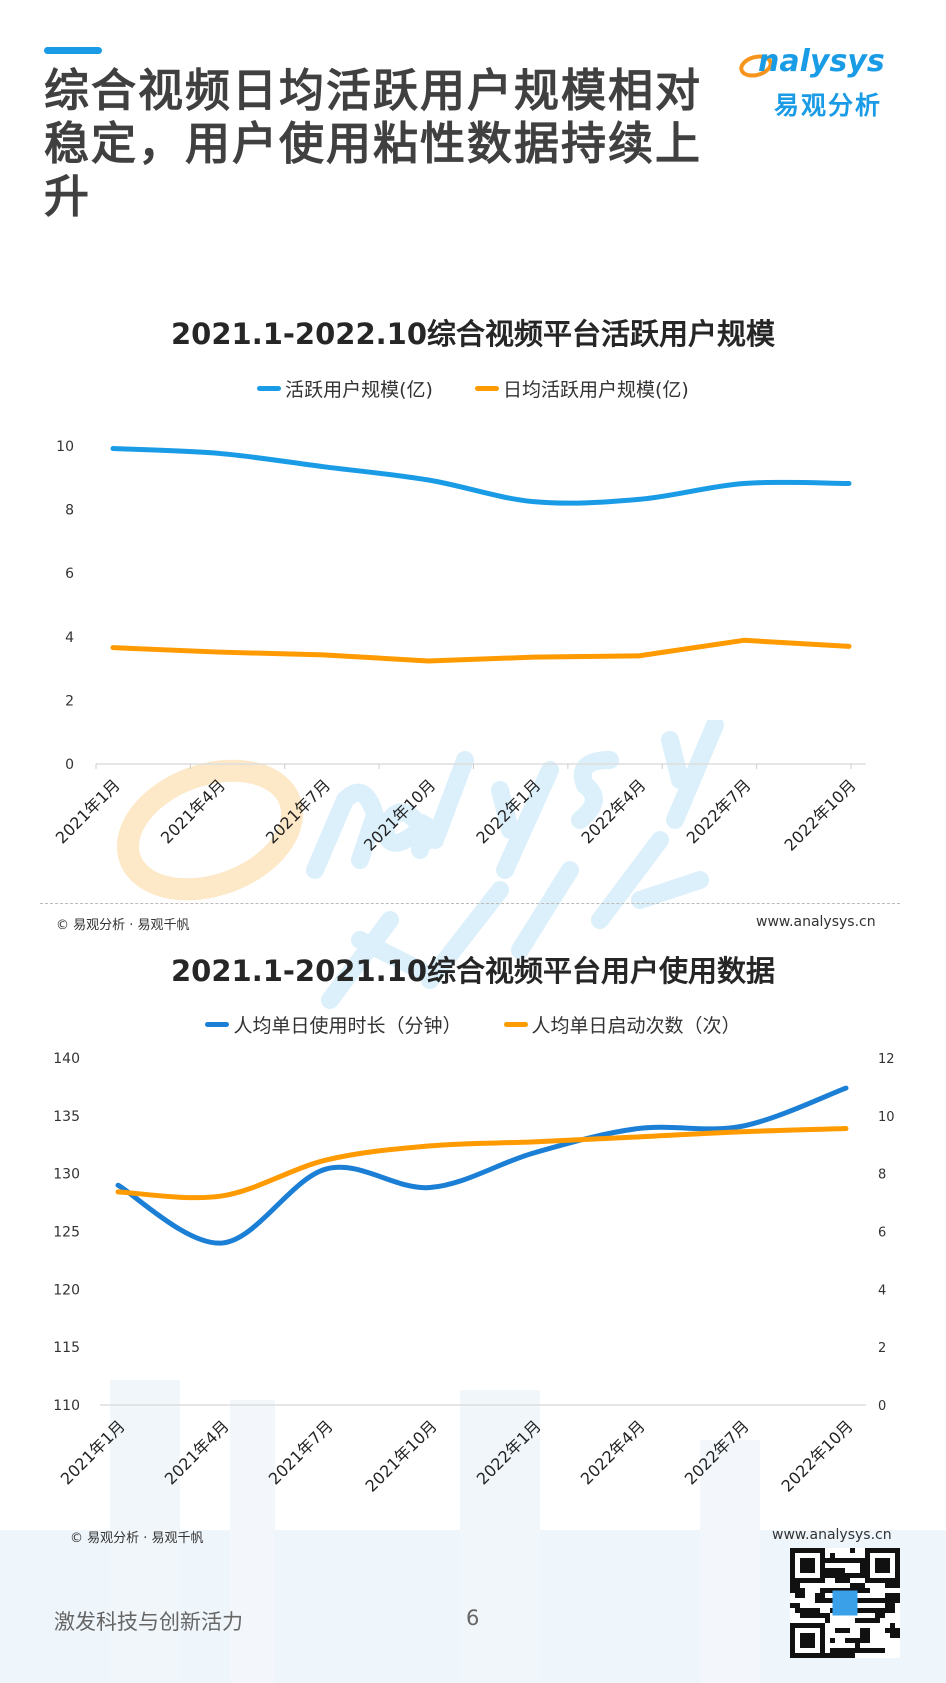 The height and width of the screenshot is (1683, 946). What do you see at coordinates (882, 1233) in the screenshot?
I see `y2-tick-label: 6` at bounding box center [882, 1233].